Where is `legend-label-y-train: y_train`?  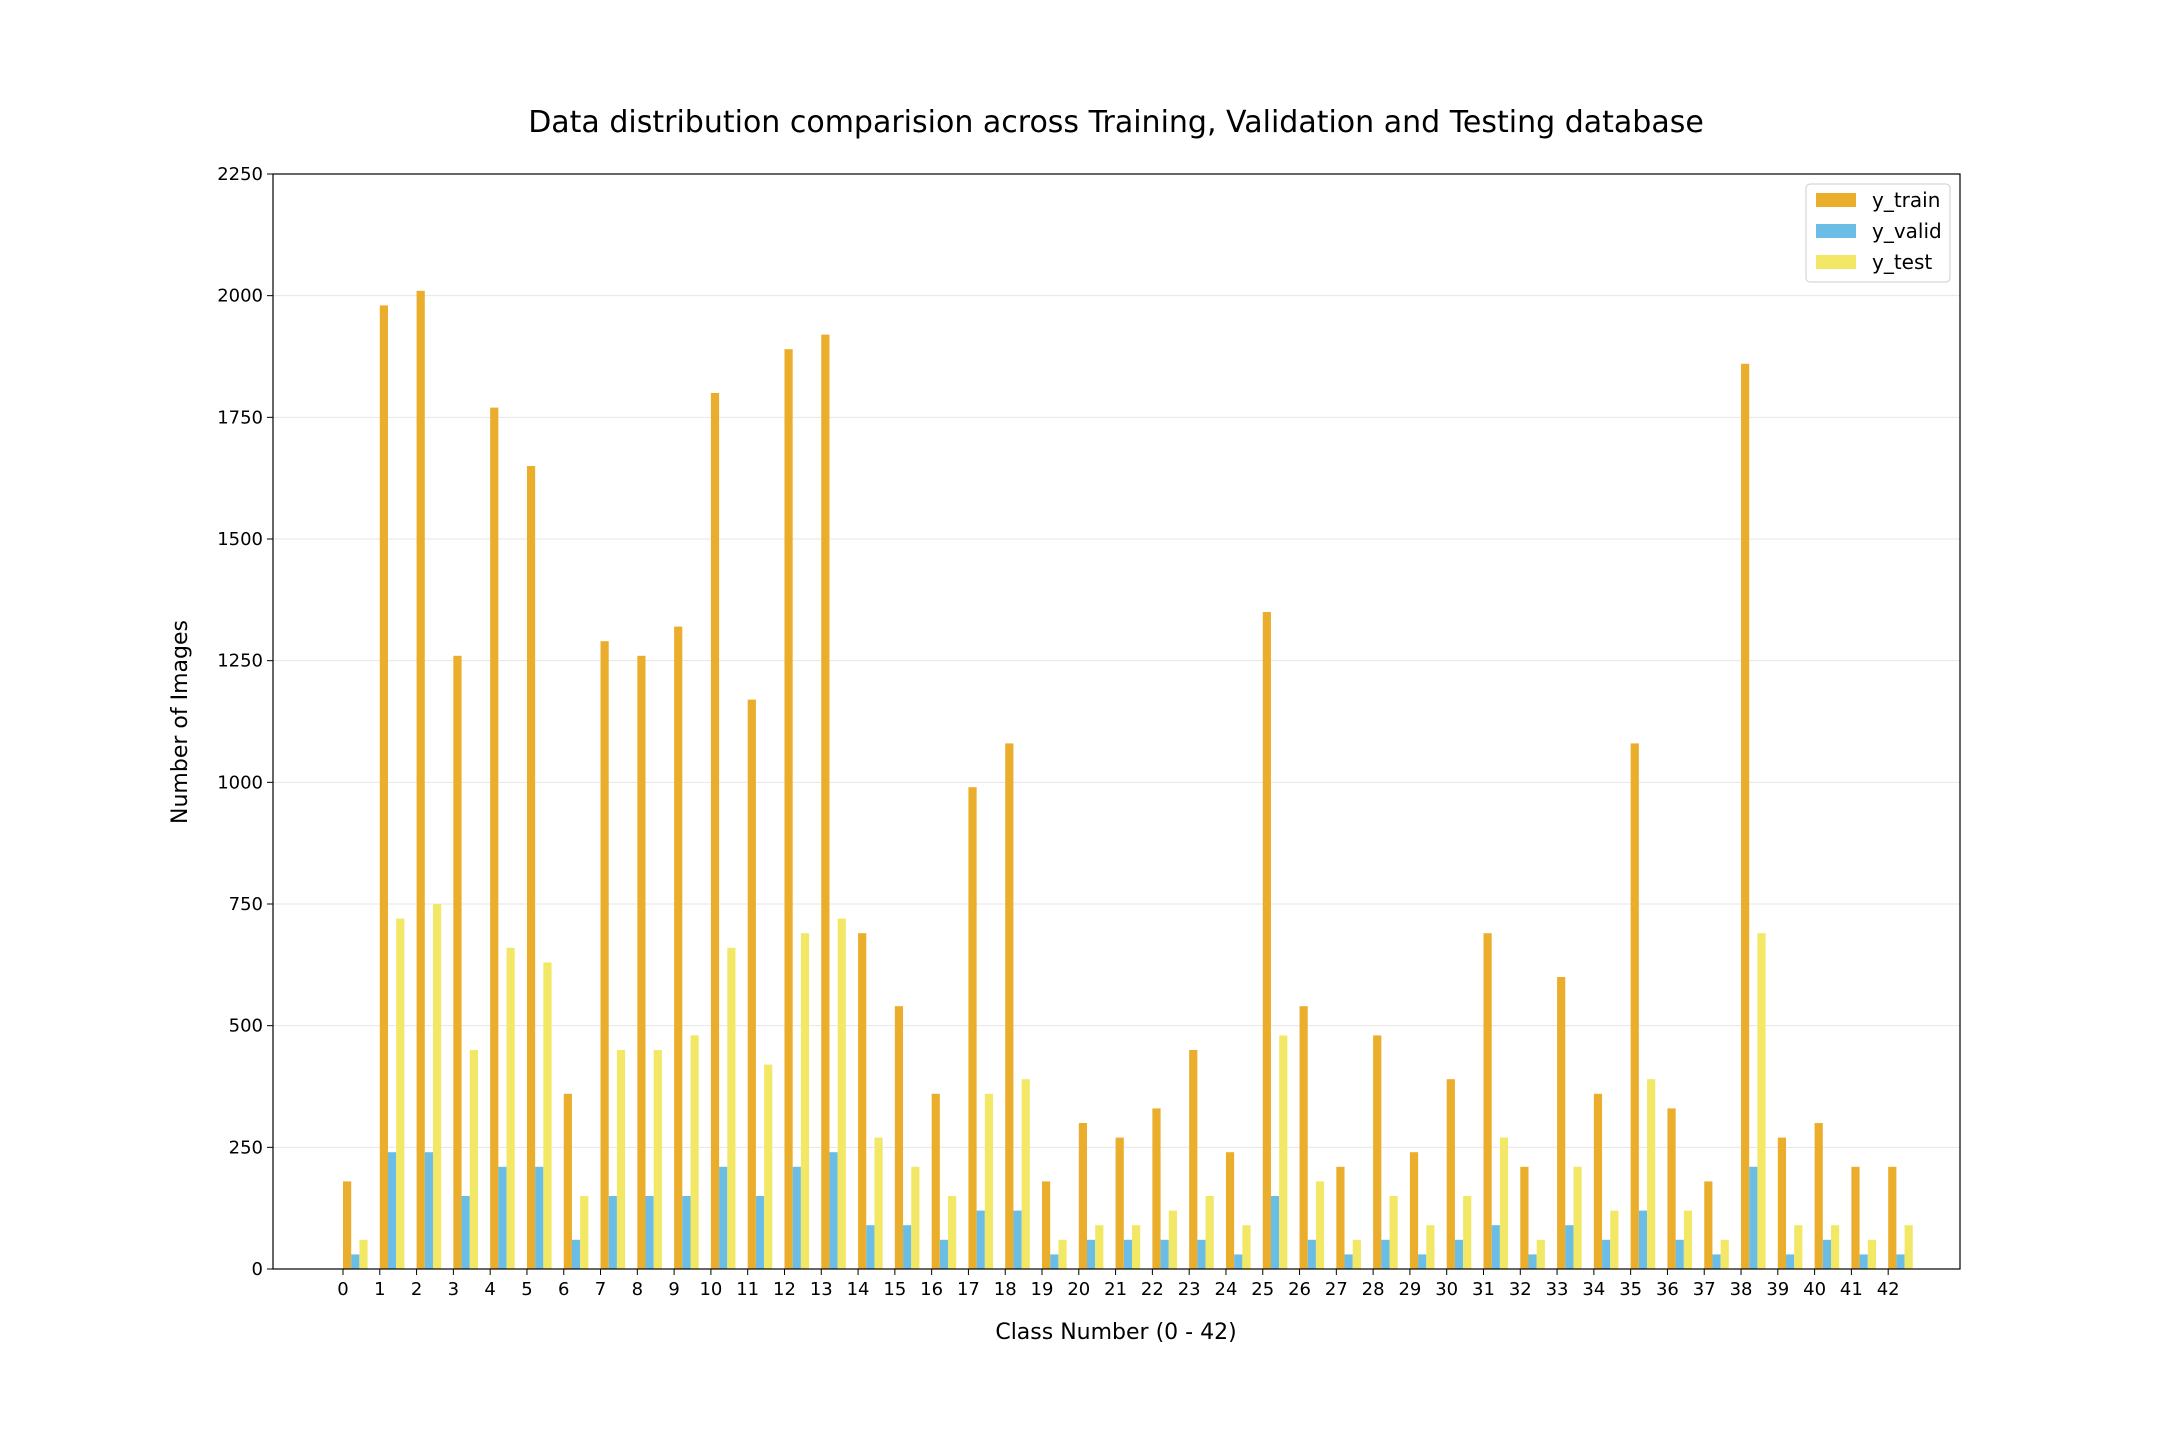
legend-label-y-train: y_train is located at coordinates (1906, 200).